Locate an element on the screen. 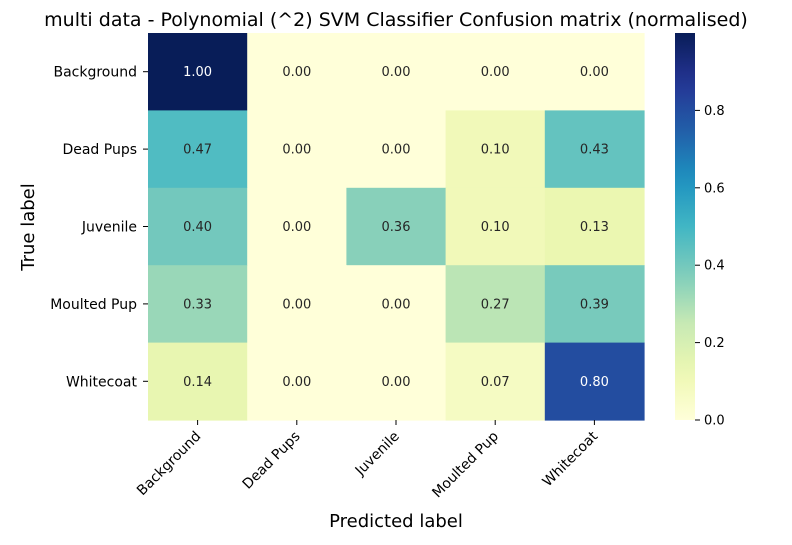 This screenshot has height=545, width=792. x-tick-label: Juvenile is located at coordinates (377, 454).